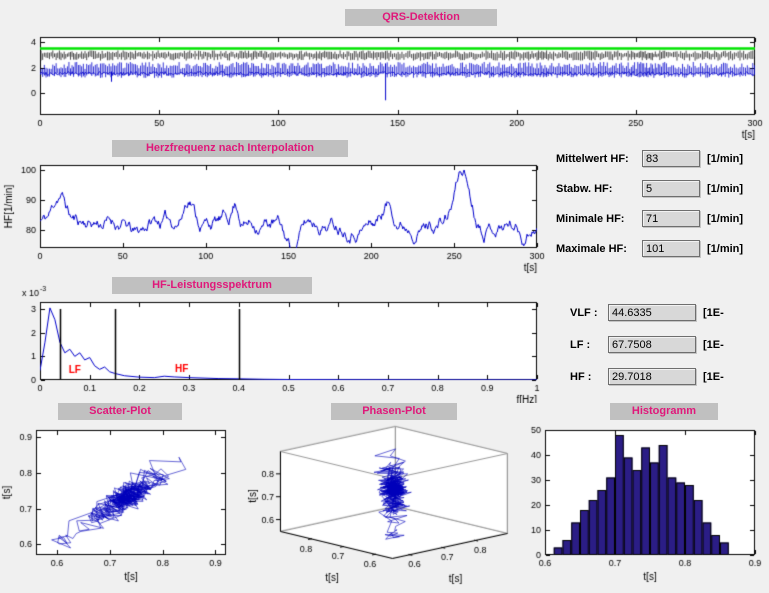 The width and height of the screenshot is (769, 593). What do you see at coordinates (632, 376) in the screenshot?
I see `hf-value: 29.7018` at bounding box center [632, 376].